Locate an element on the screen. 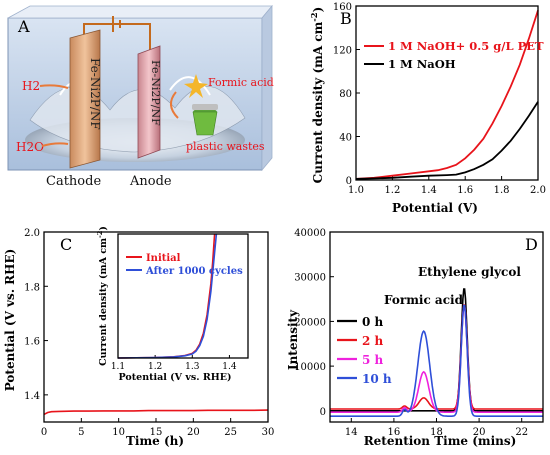  d-y-tick-label: 40000 is located at coordinates (310, 233).